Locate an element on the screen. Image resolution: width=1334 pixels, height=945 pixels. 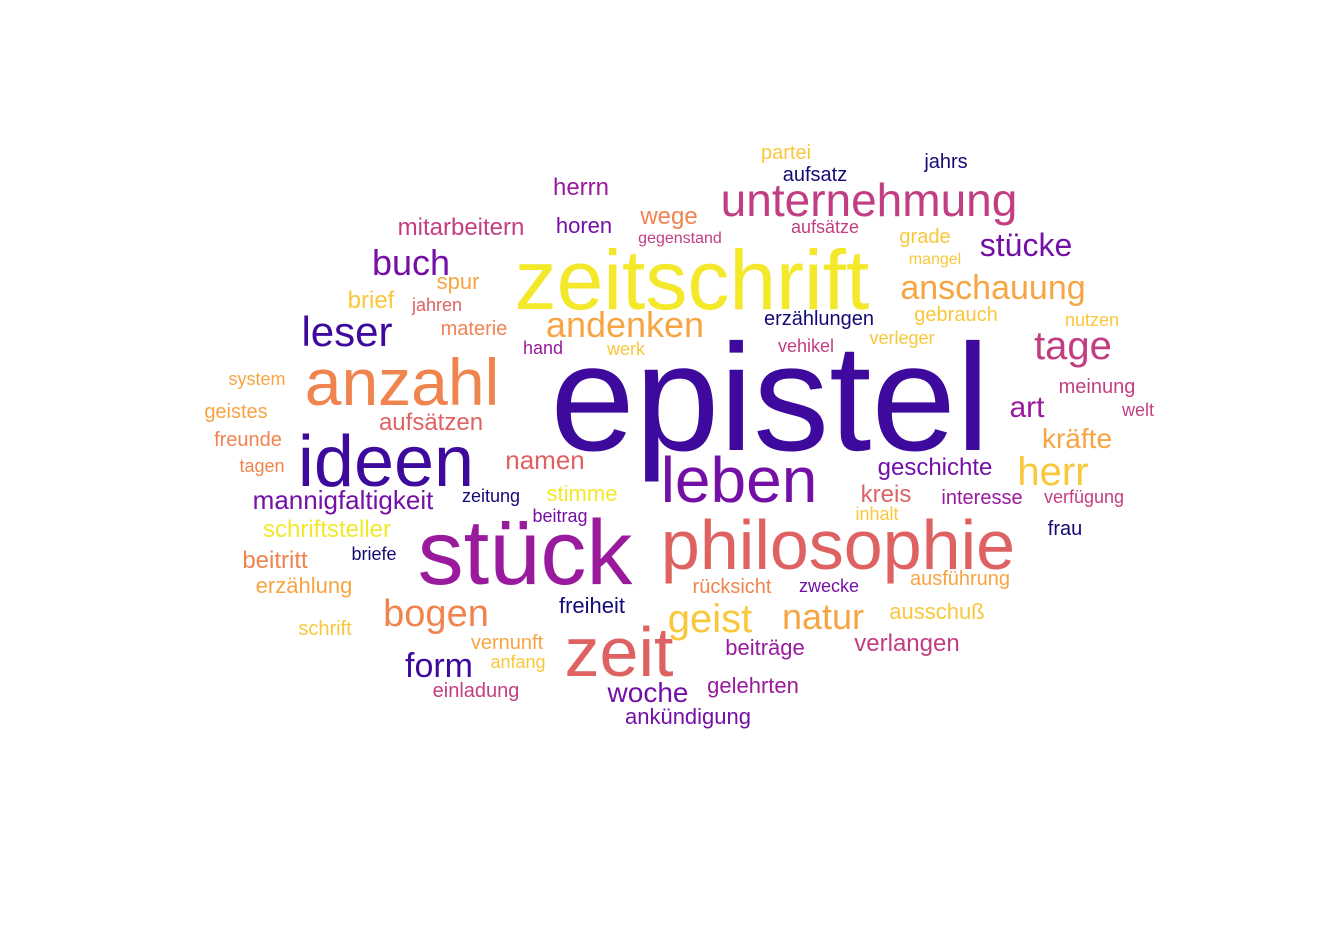
word-erzaehlung: erzählung is located at coordinates (304, 585).